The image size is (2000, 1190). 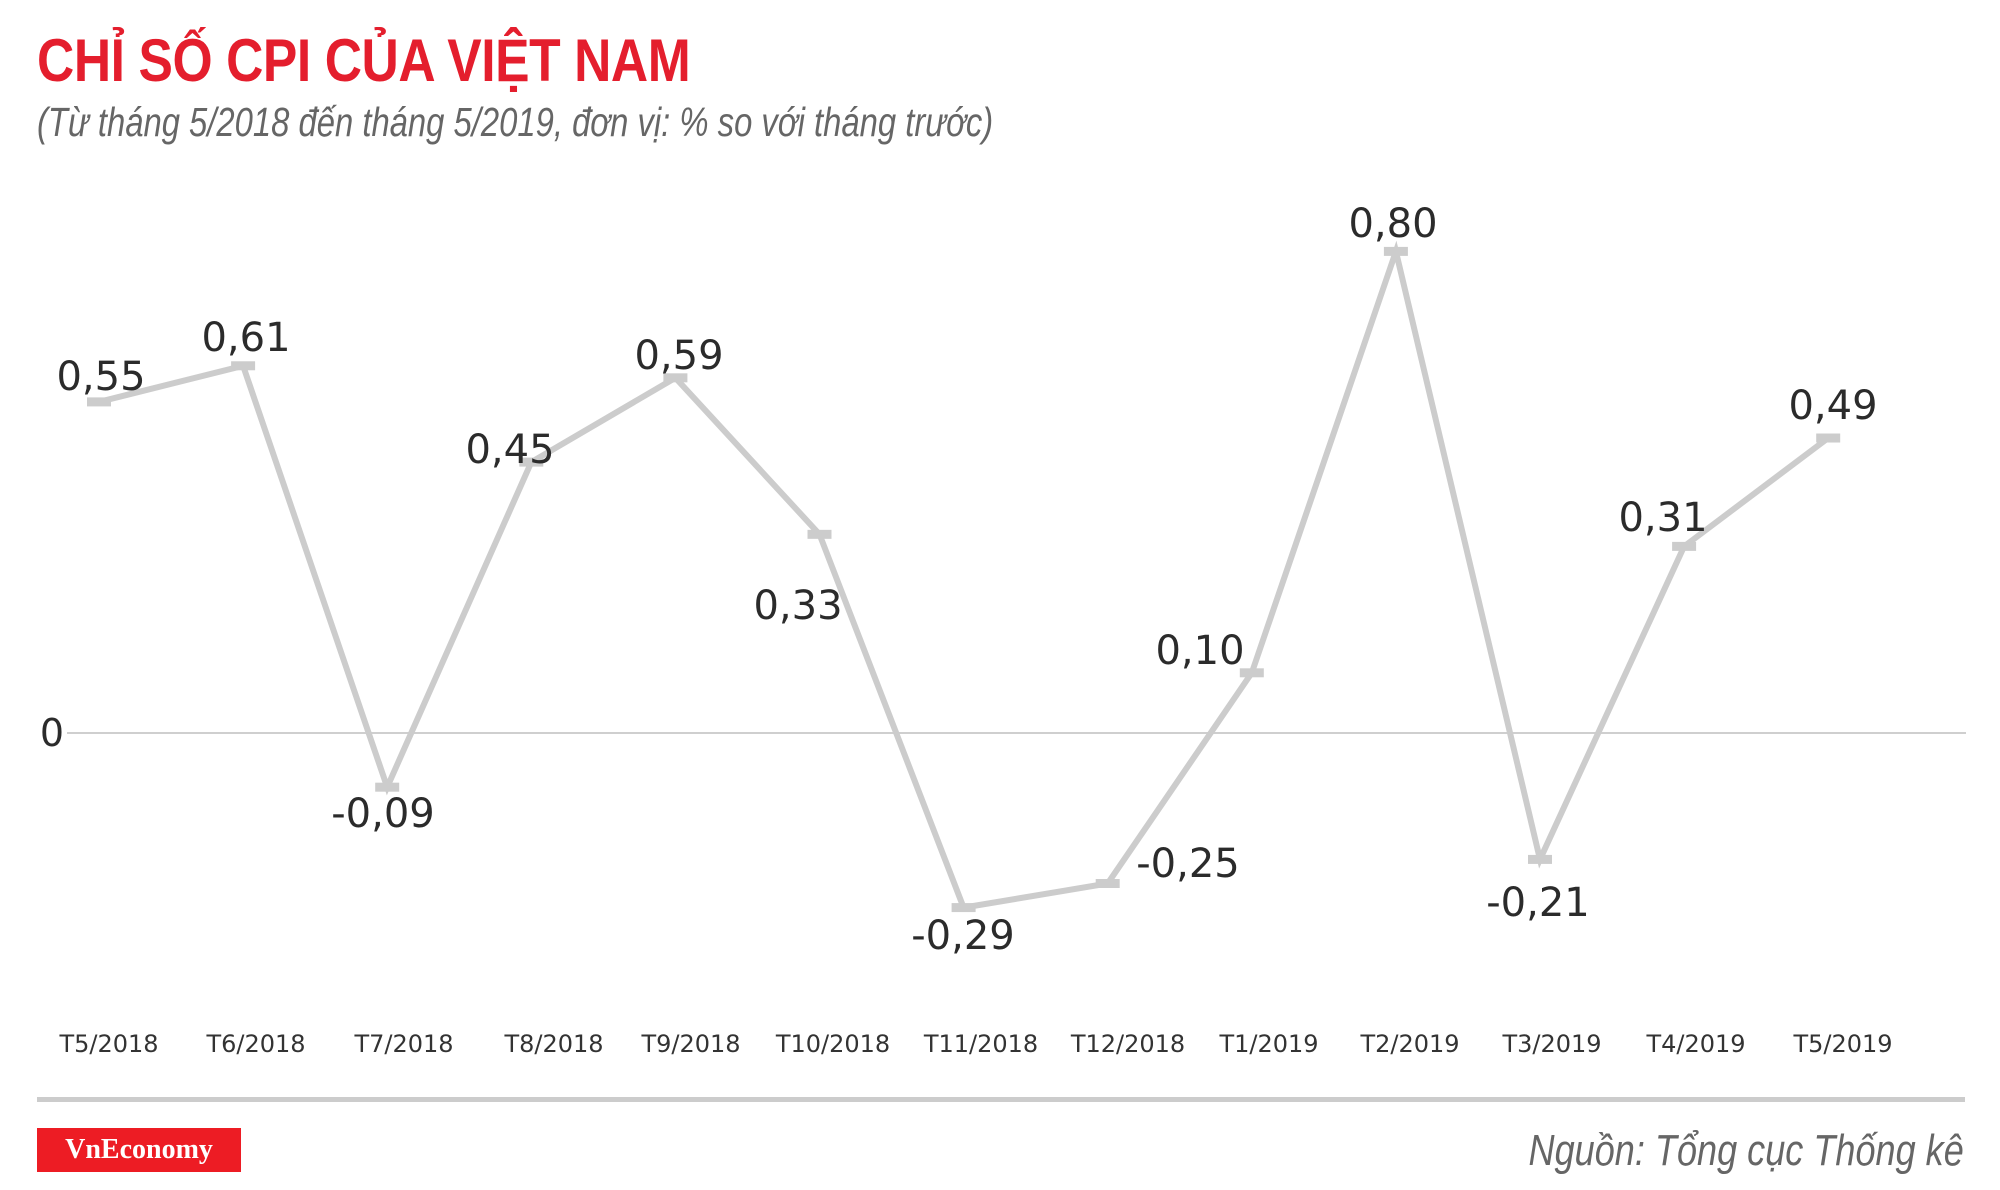 What do you see at coordinates (1551, 1044) in the screenshot?
I see `x-tick-label: T3/2019` at bounding box center [1551, 1044].